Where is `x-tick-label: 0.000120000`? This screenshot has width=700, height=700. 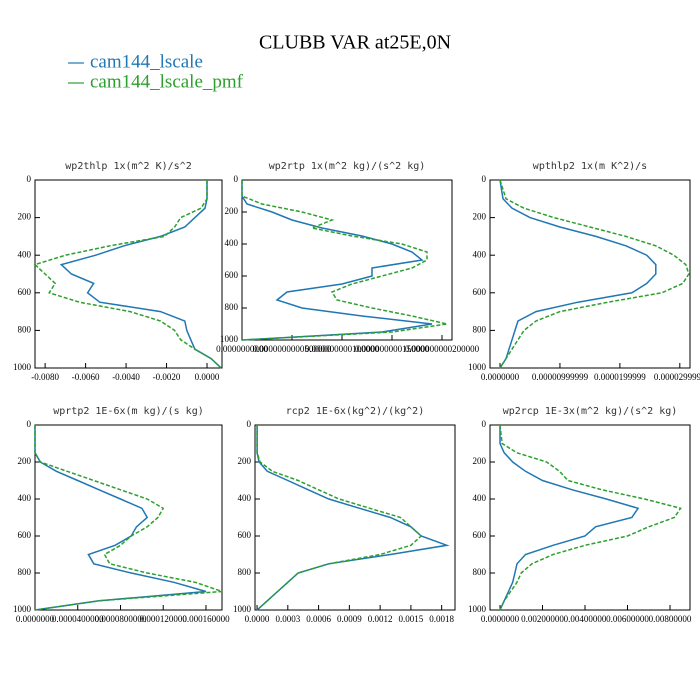
x-tick-label: 0.000120000 is located at coordinates (164, 619).